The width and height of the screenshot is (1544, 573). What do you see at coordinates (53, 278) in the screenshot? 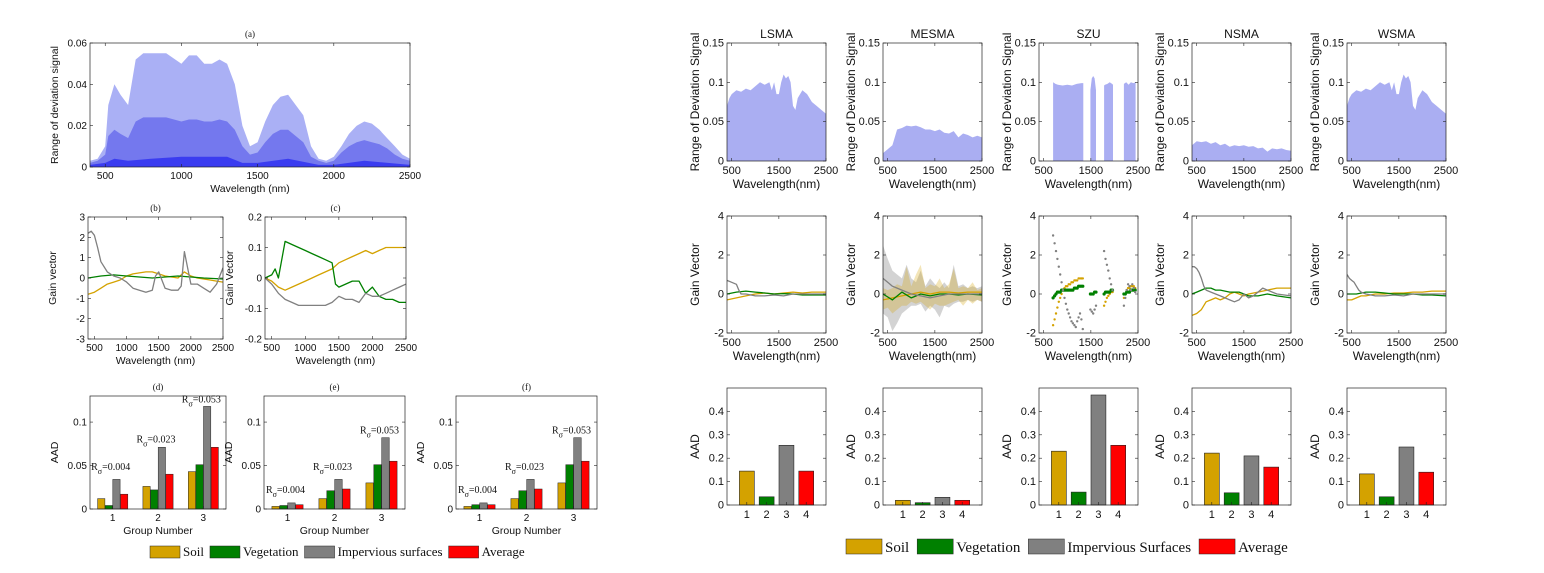
I see `y-axis-label: Gain vector` at bounding box center [53, 278].